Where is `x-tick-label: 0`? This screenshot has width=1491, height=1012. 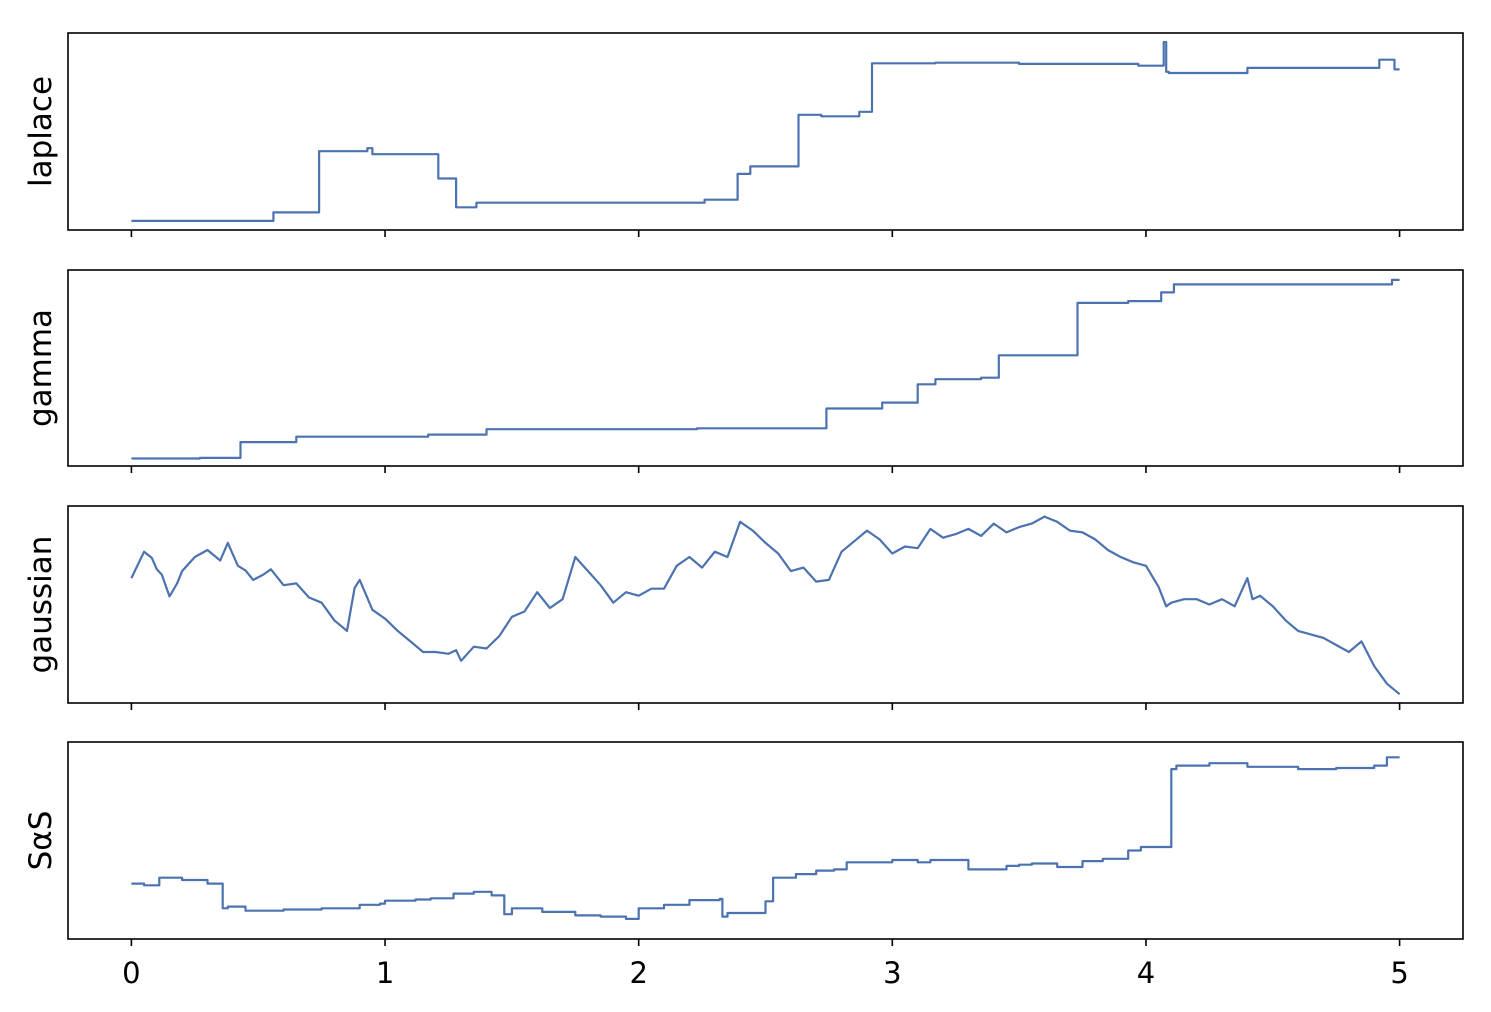 x-tick-label: 0 is located at coordinates (131, 973).